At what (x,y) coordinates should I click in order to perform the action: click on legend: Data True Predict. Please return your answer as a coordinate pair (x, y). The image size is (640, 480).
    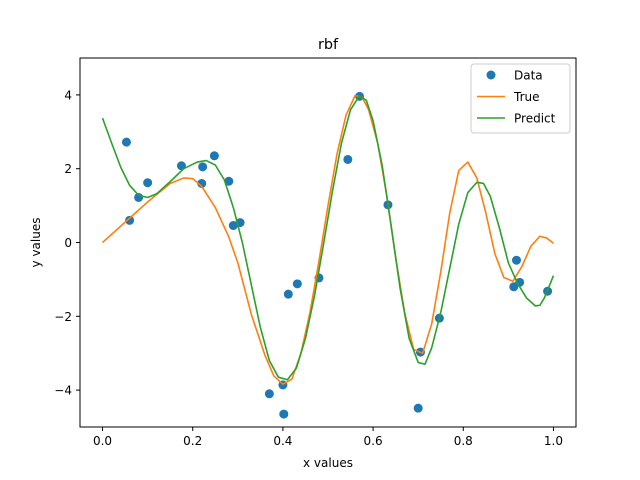
    Looking at the image, I should click on (520, 98).